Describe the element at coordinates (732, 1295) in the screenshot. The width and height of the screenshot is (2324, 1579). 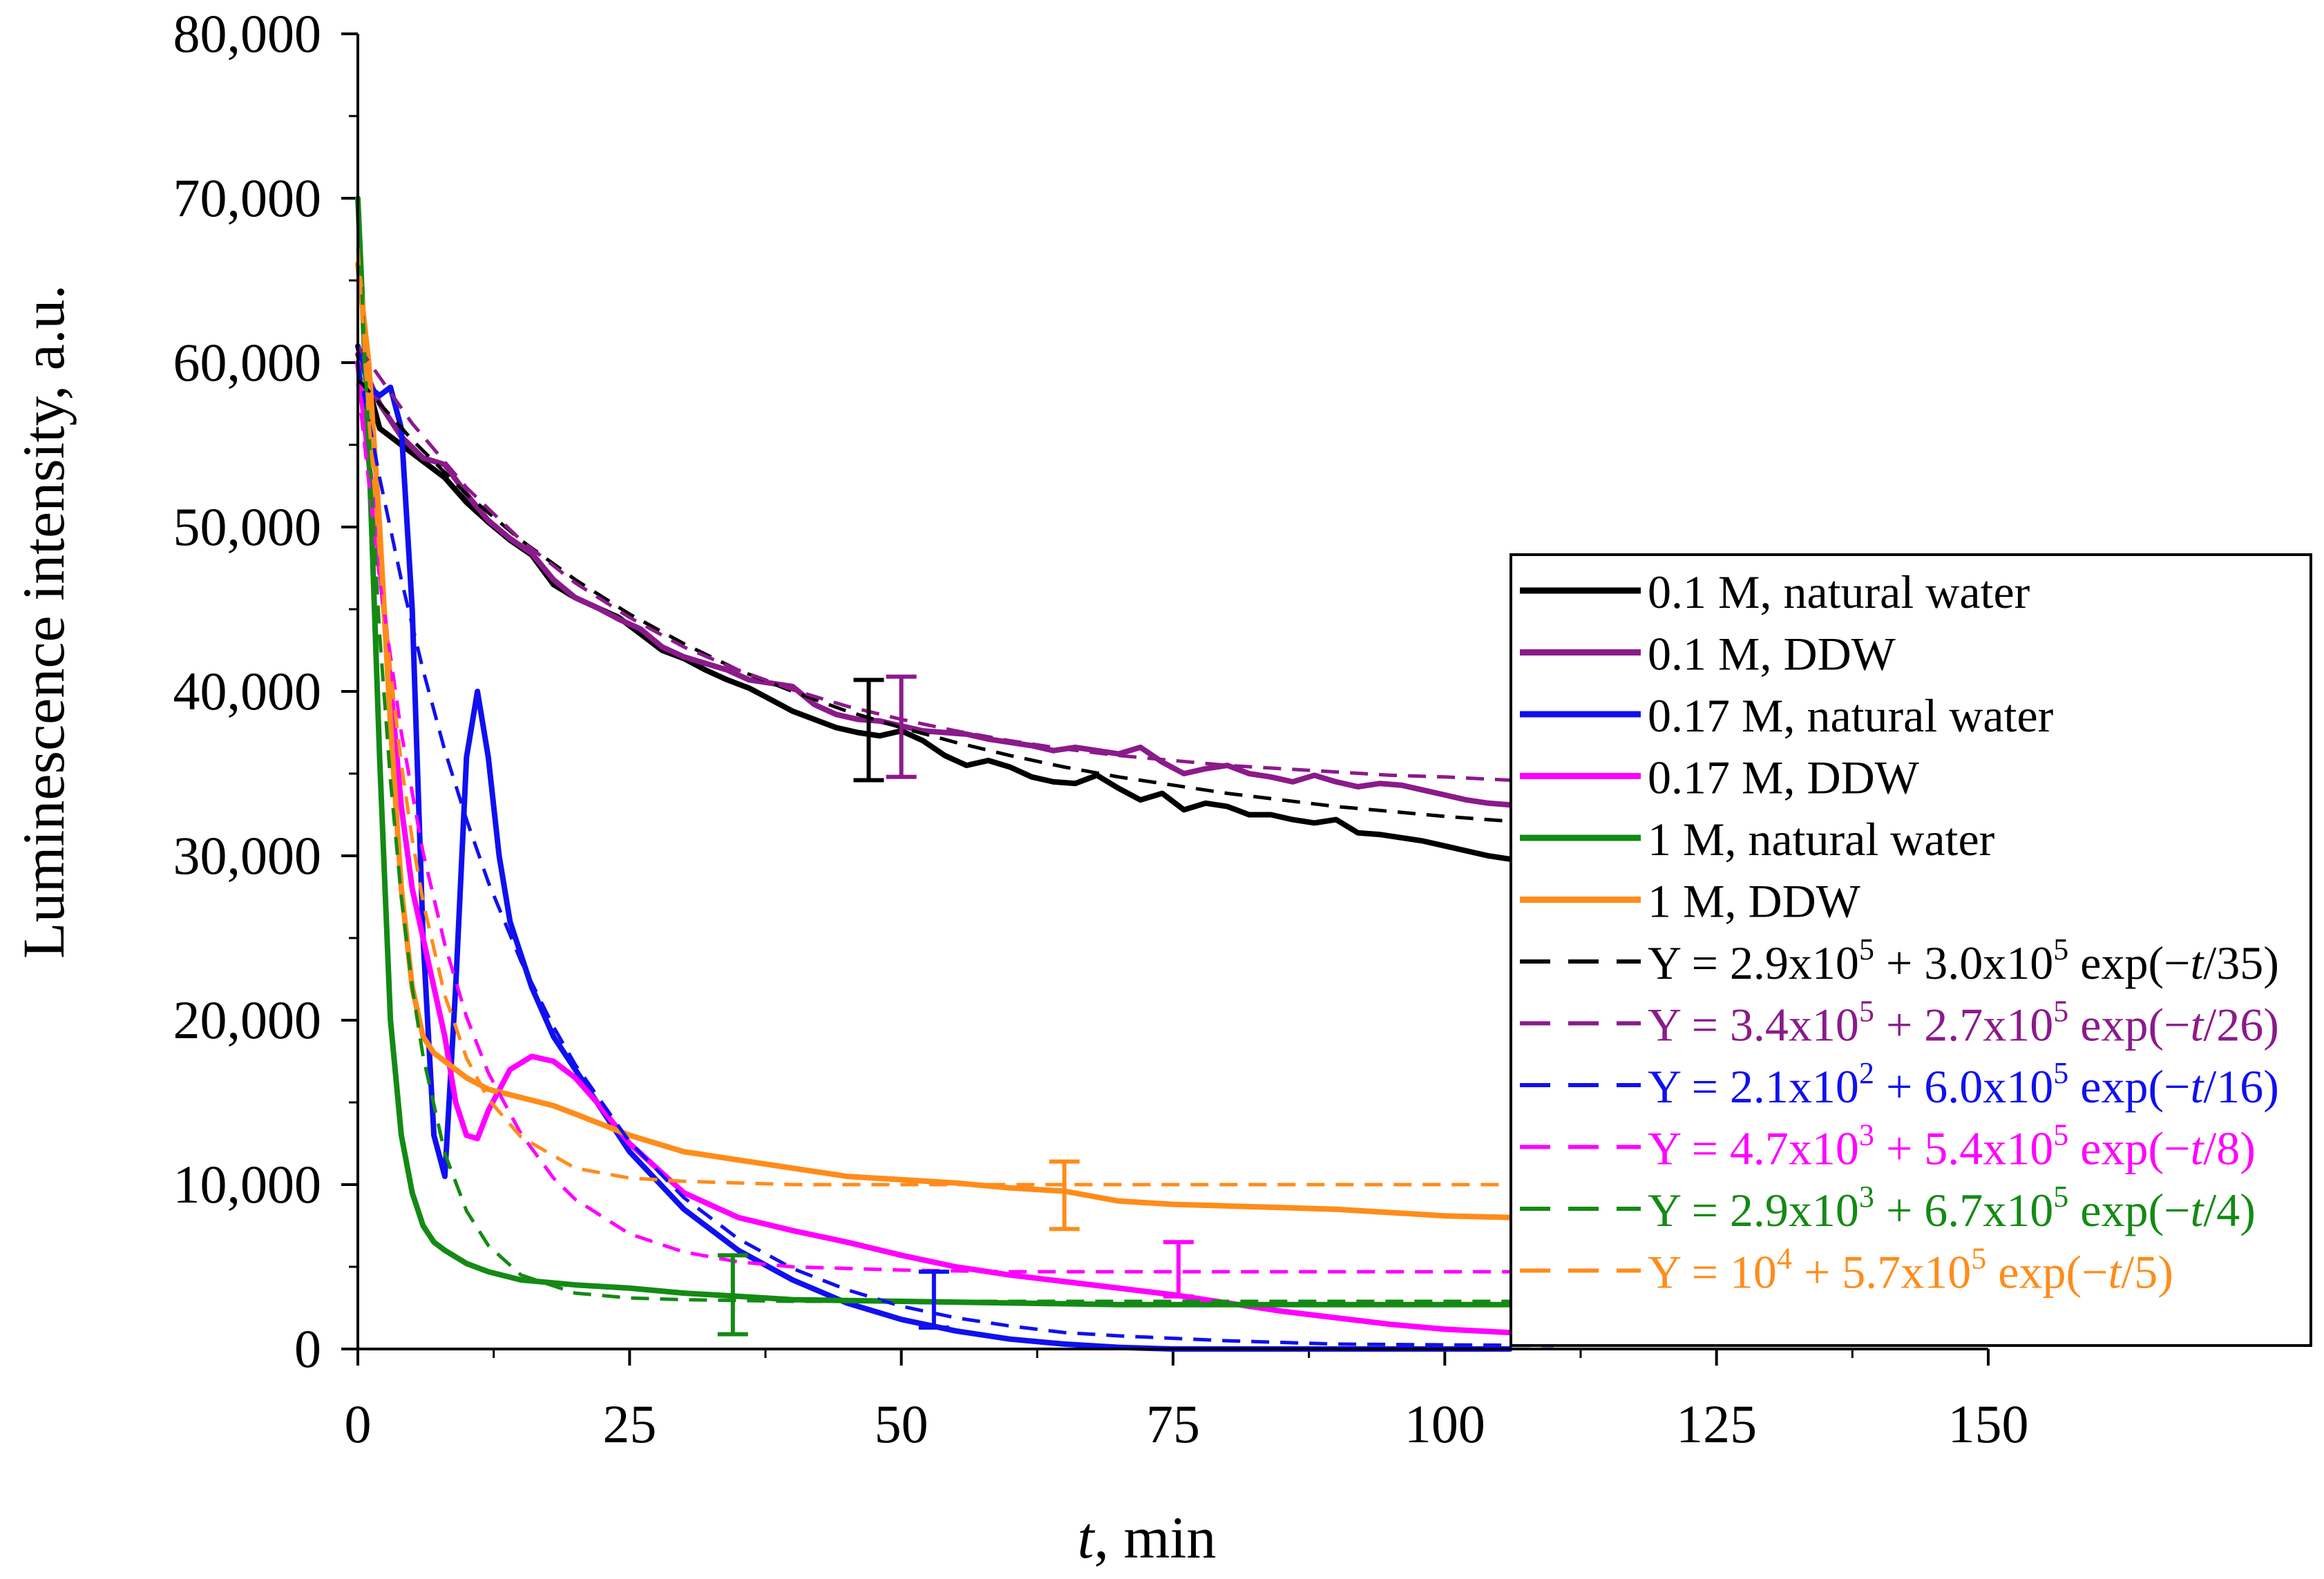
I see `error-bar-1-m-natural-water` at that location.